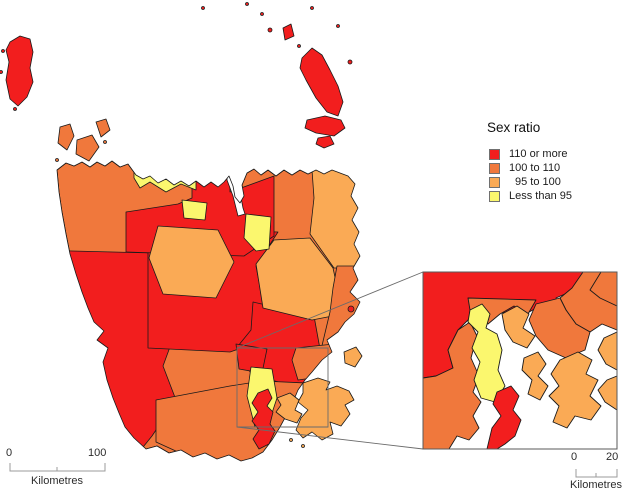 This screenshot has height=495, width=625. What do you see at coordinates (325, 142) in the screenshot?
I see `clarke-island` at bounding box center [325, 142].